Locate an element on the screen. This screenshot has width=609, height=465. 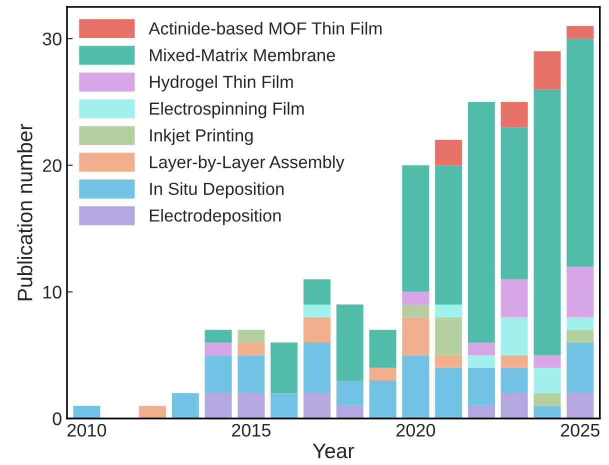
legend-label: Actinide-based MOF Thin Film is located at coordinates (265, 28).